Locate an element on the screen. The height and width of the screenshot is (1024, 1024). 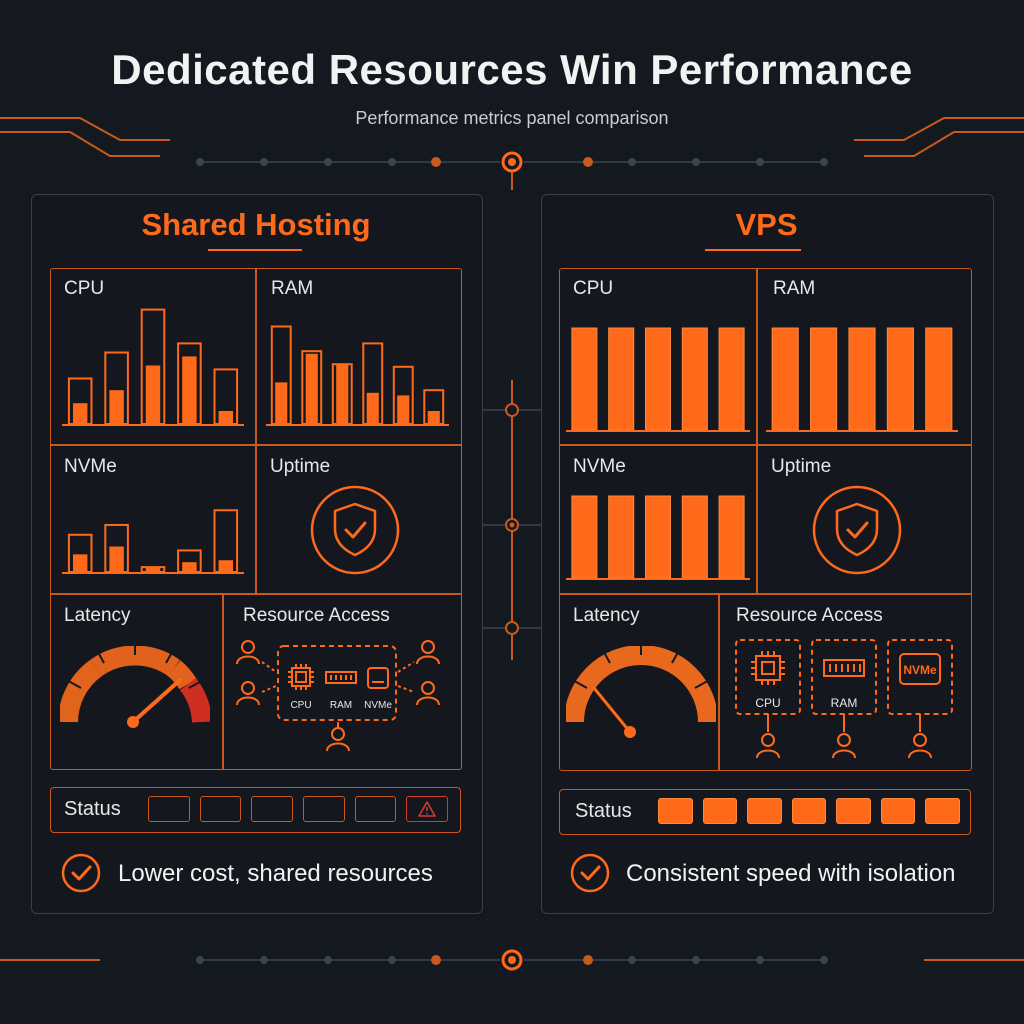
panel-title-vps: VPS is located at coordinates (766, 224).